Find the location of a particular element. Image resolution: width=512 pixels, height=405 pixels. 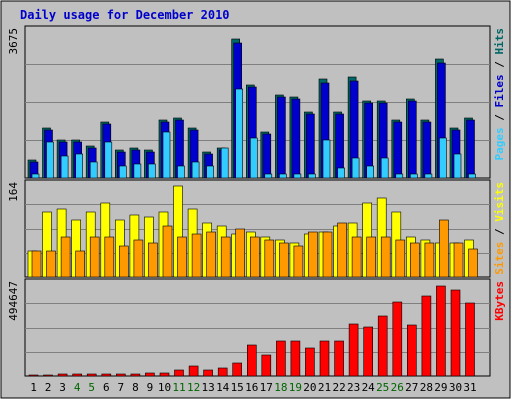

day-label: 15 is located at coordinates (237, 387).